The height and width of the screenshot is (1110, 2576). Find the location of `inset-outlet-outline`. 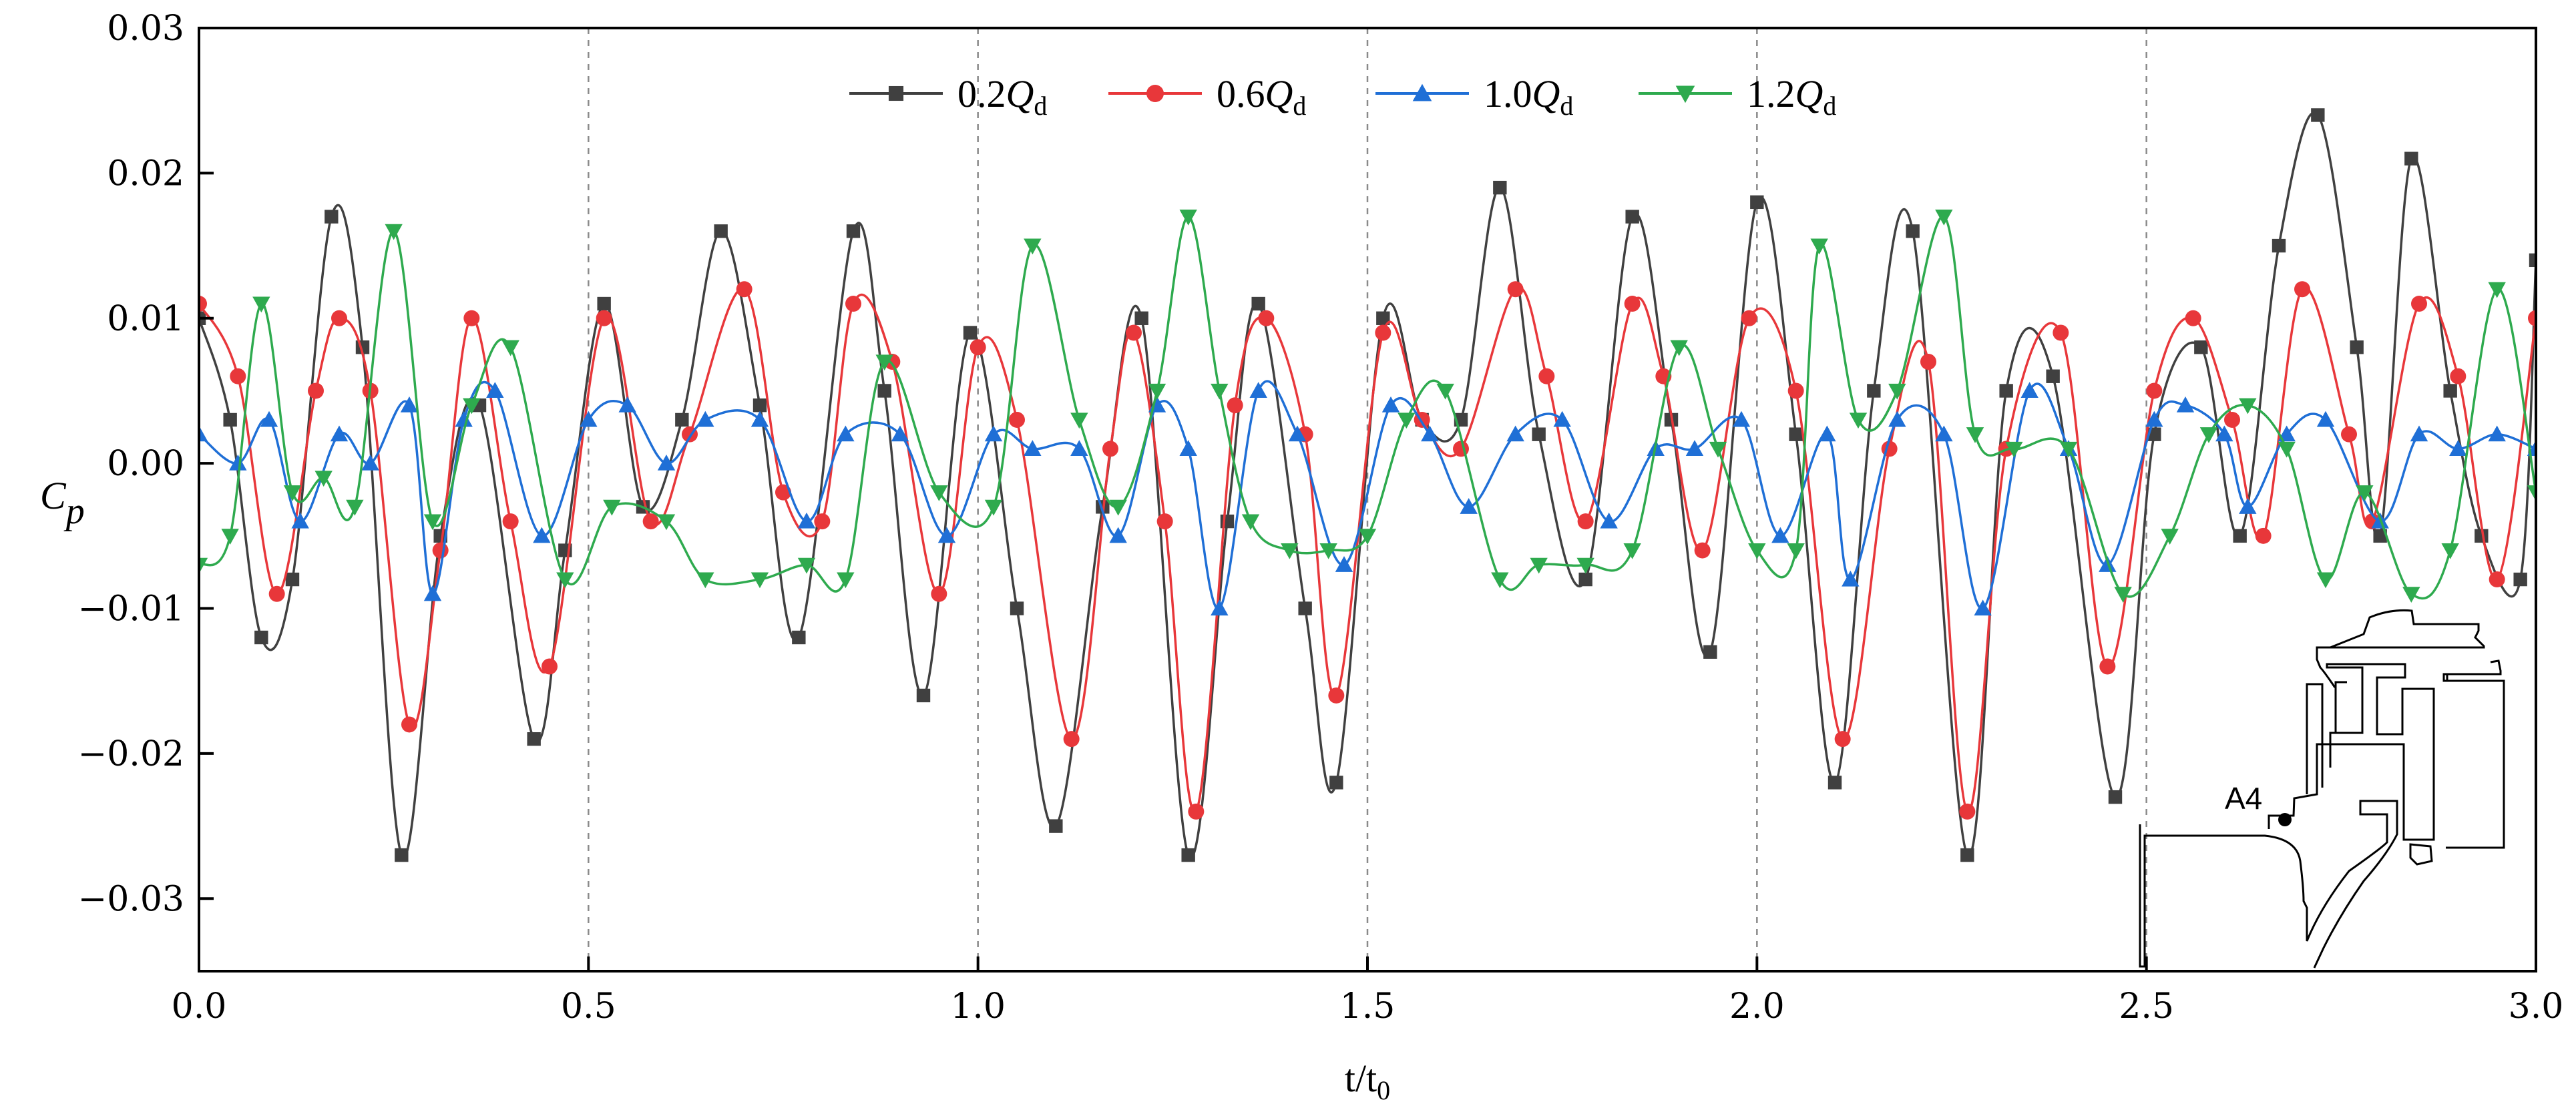

inset-outlet-outline is located at coordinates (2473, 754).